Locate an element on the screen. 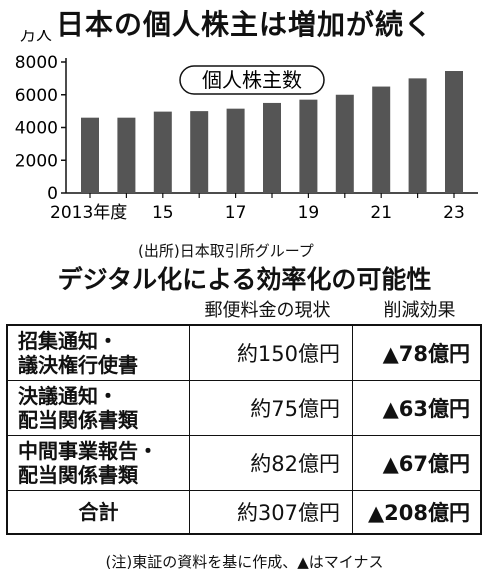  x-tick-label: 21 is located at coordinates (381, 213).